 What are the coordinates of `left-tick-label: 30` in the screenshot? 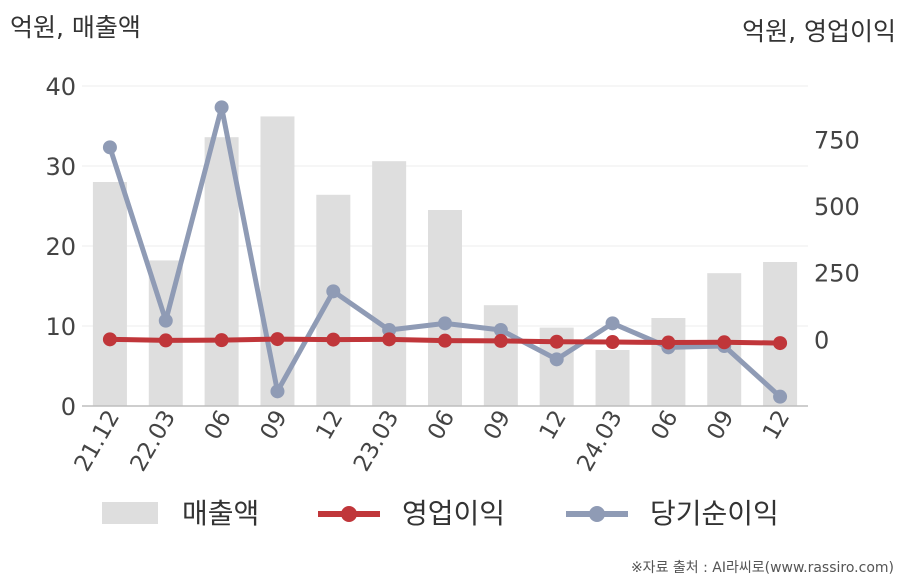 It's located at (60, 167).